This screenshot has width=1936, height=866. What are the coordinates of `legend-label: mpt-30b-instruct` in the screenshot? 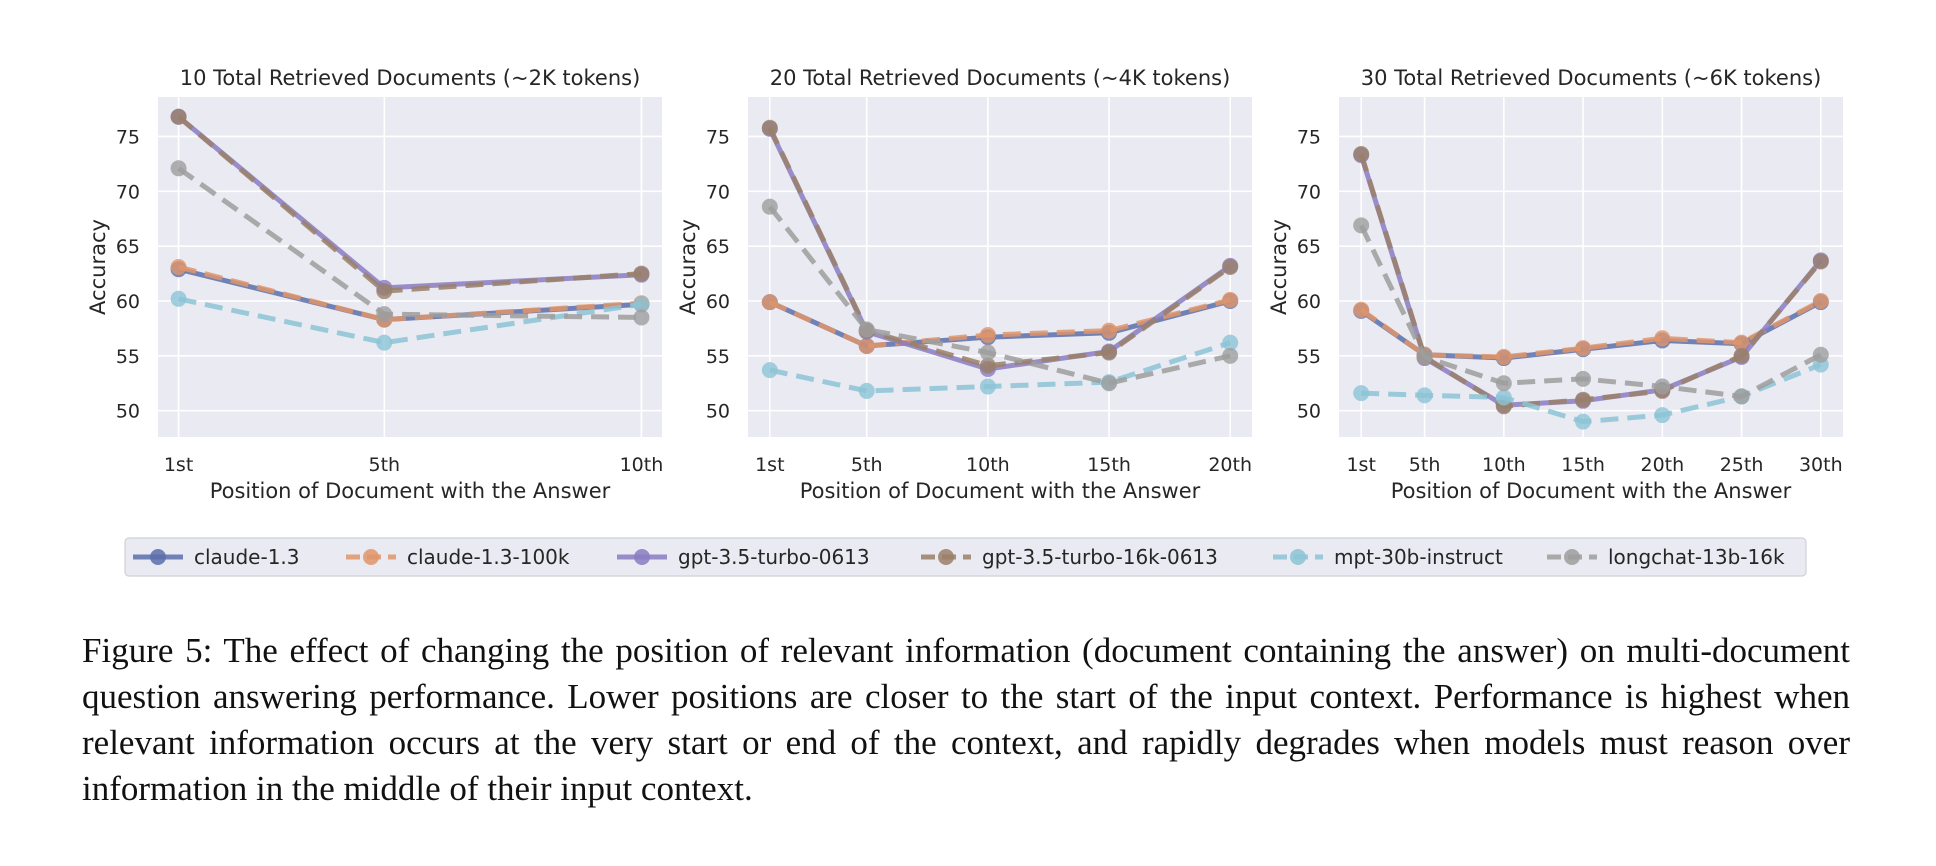 It's located at (1418, 557).